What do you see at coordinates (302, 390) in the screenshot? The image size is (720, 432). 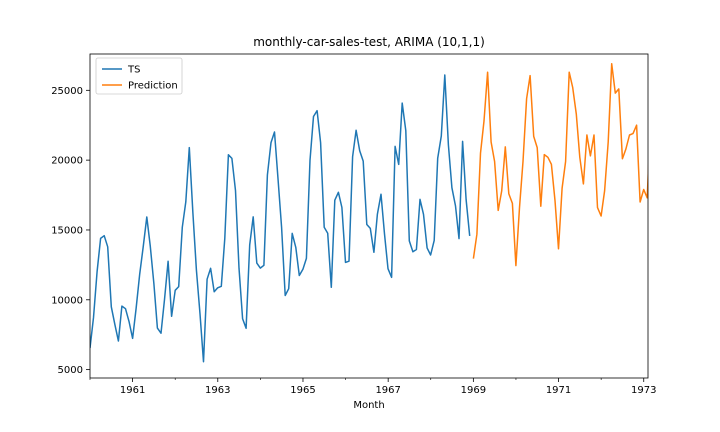 I see `x-tick-label: 1965` at bounding box center [302, 390].